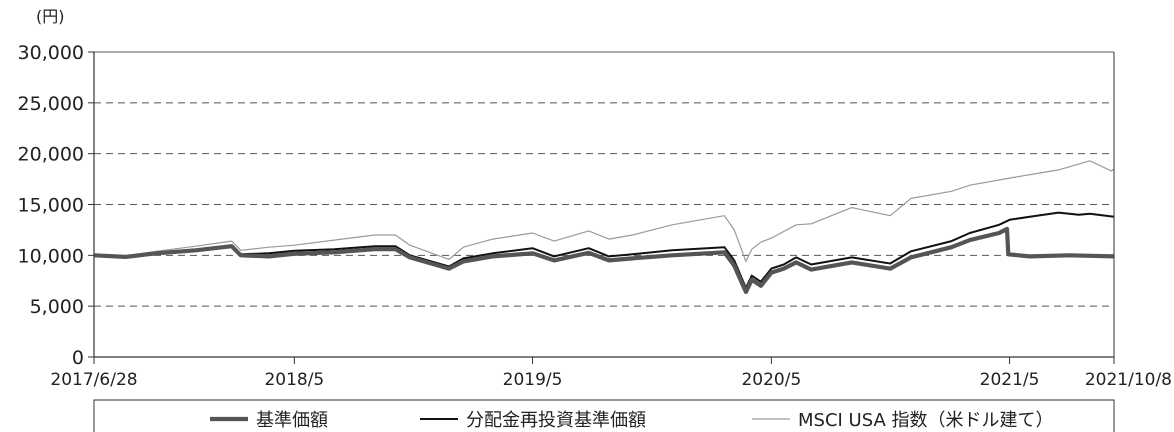  Describe the element at coordinates (50, 16) in the screenshot. I see `y-unit-label: (円)` at that location.